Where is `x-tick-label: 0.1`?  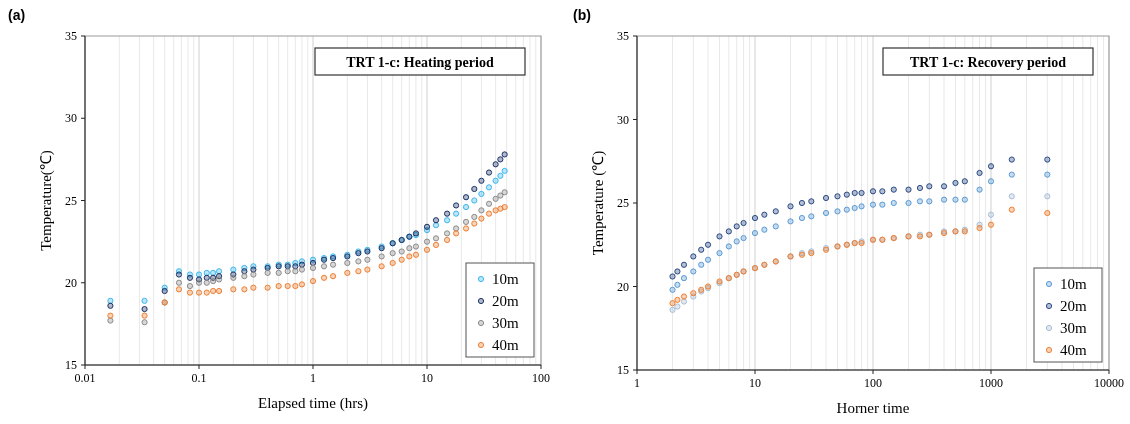 x-tick-label: 0.1 is located at coordinates (199, 378).